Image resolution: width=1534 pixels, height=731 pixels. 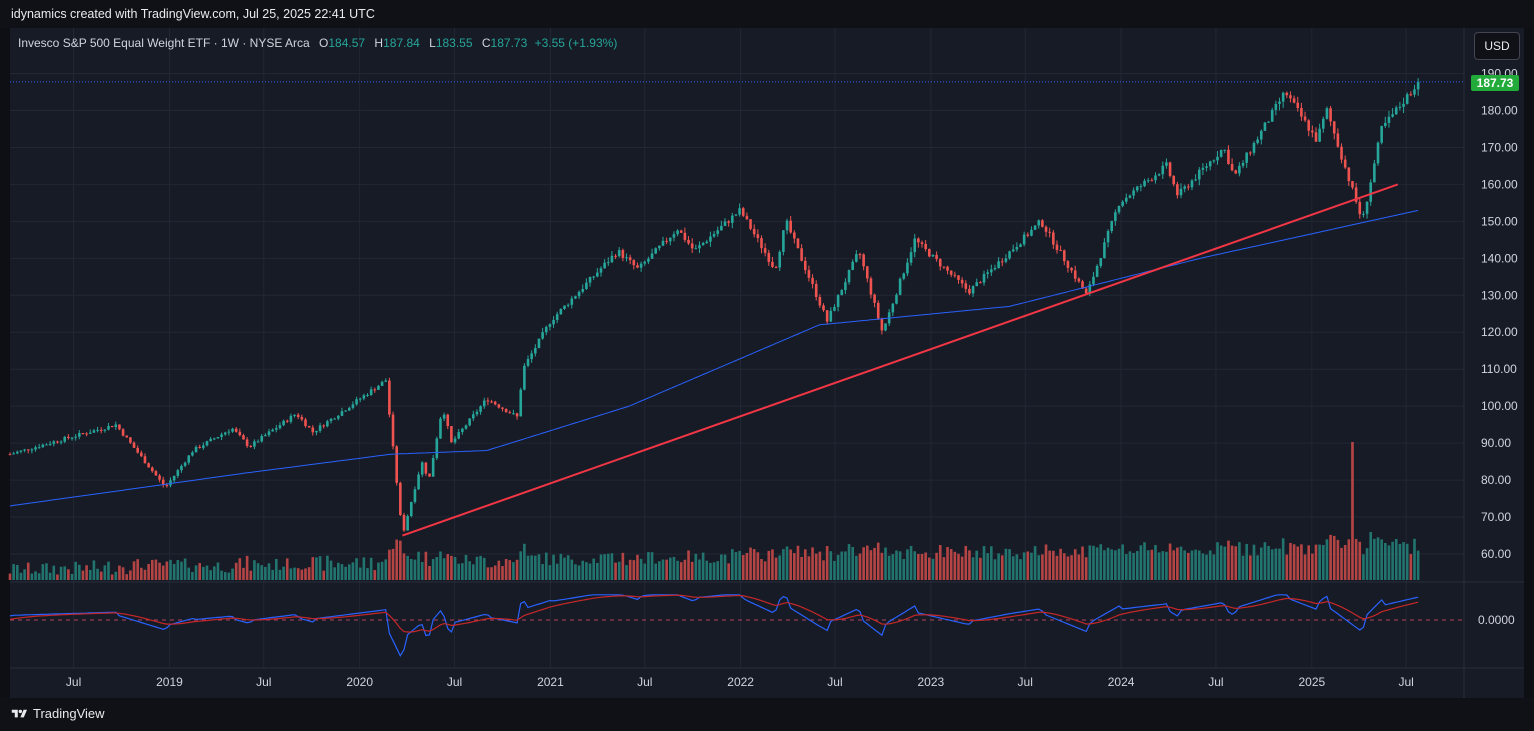 What do you see at coordinates (767, 714) in the screenshot?
I see `footer-bar: TradingView` at bounding box center [767, 714].